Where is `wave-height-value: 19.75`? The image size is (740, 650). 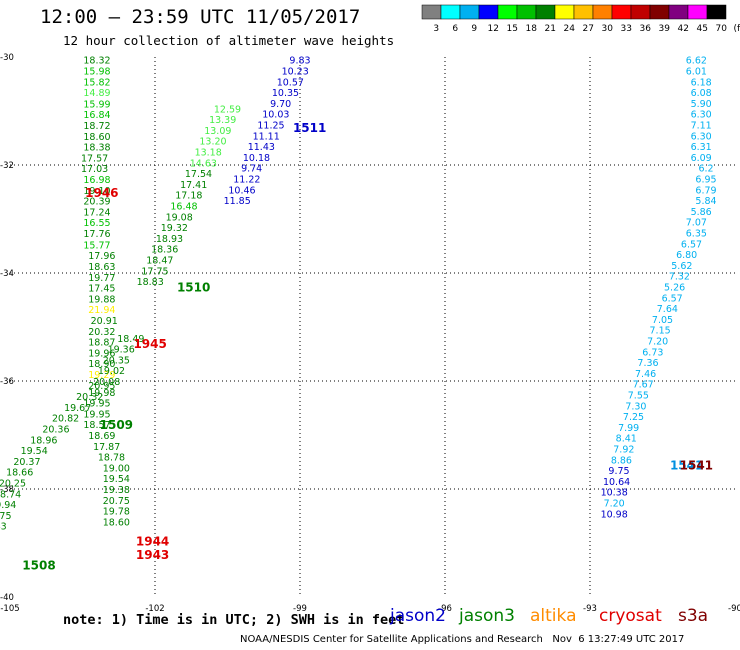 wave-height-value: 19.75 is located at coordinates (6, 516).